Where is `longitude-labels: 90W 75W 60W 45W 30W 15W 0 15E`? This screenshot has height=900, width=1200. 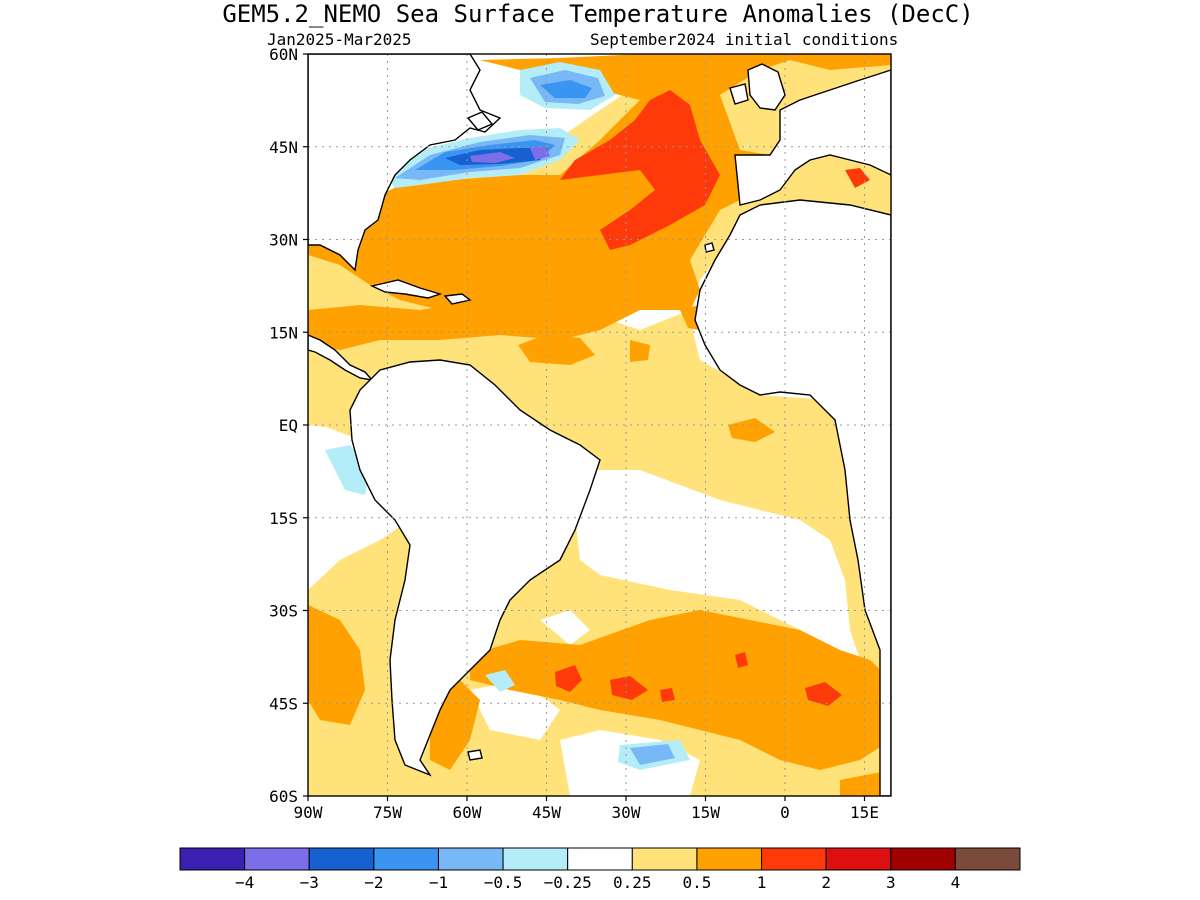 longitude-labels: 90W 75W 60W 45W 30W 15W 0 15E is located at coordinates (586, 809).